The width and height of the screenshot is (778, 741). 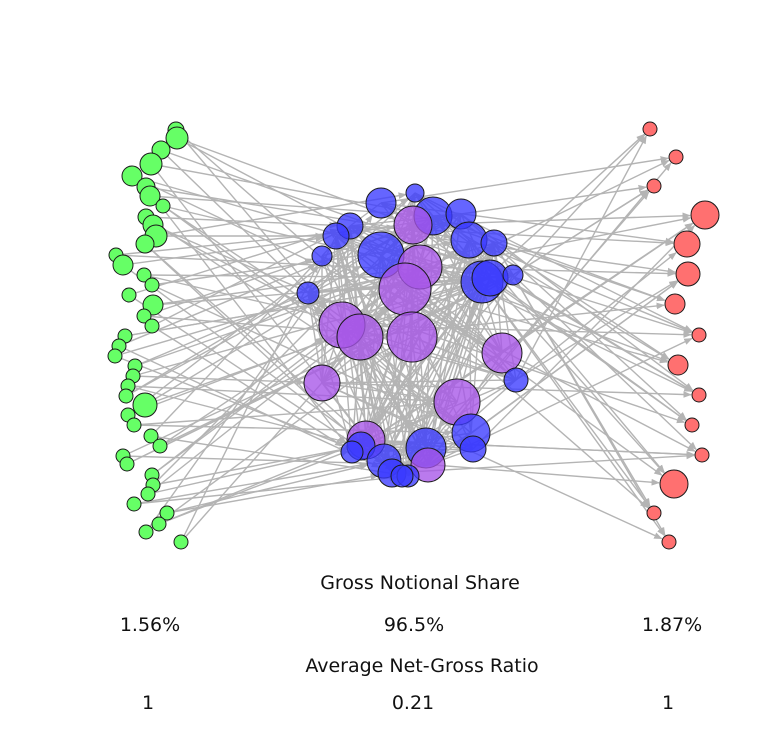 What do you see at coordinates (414, 625) in the screenshot?
I see `core-gross-share: 96.5%` at bounding box center [414, 625].